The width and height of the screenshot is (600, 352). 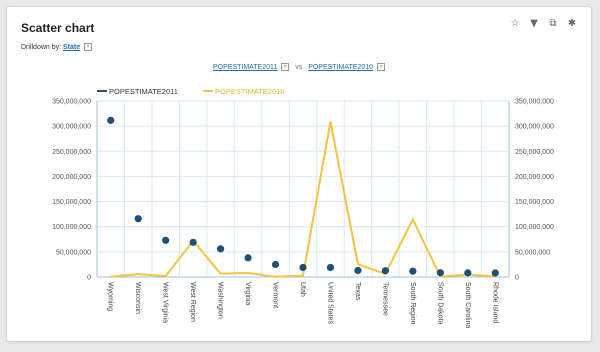 What do you see at coordinates (137, 298) in the screenshot?
I see `x-tick-label: Wisconsin` at bounding box center [137, 298].